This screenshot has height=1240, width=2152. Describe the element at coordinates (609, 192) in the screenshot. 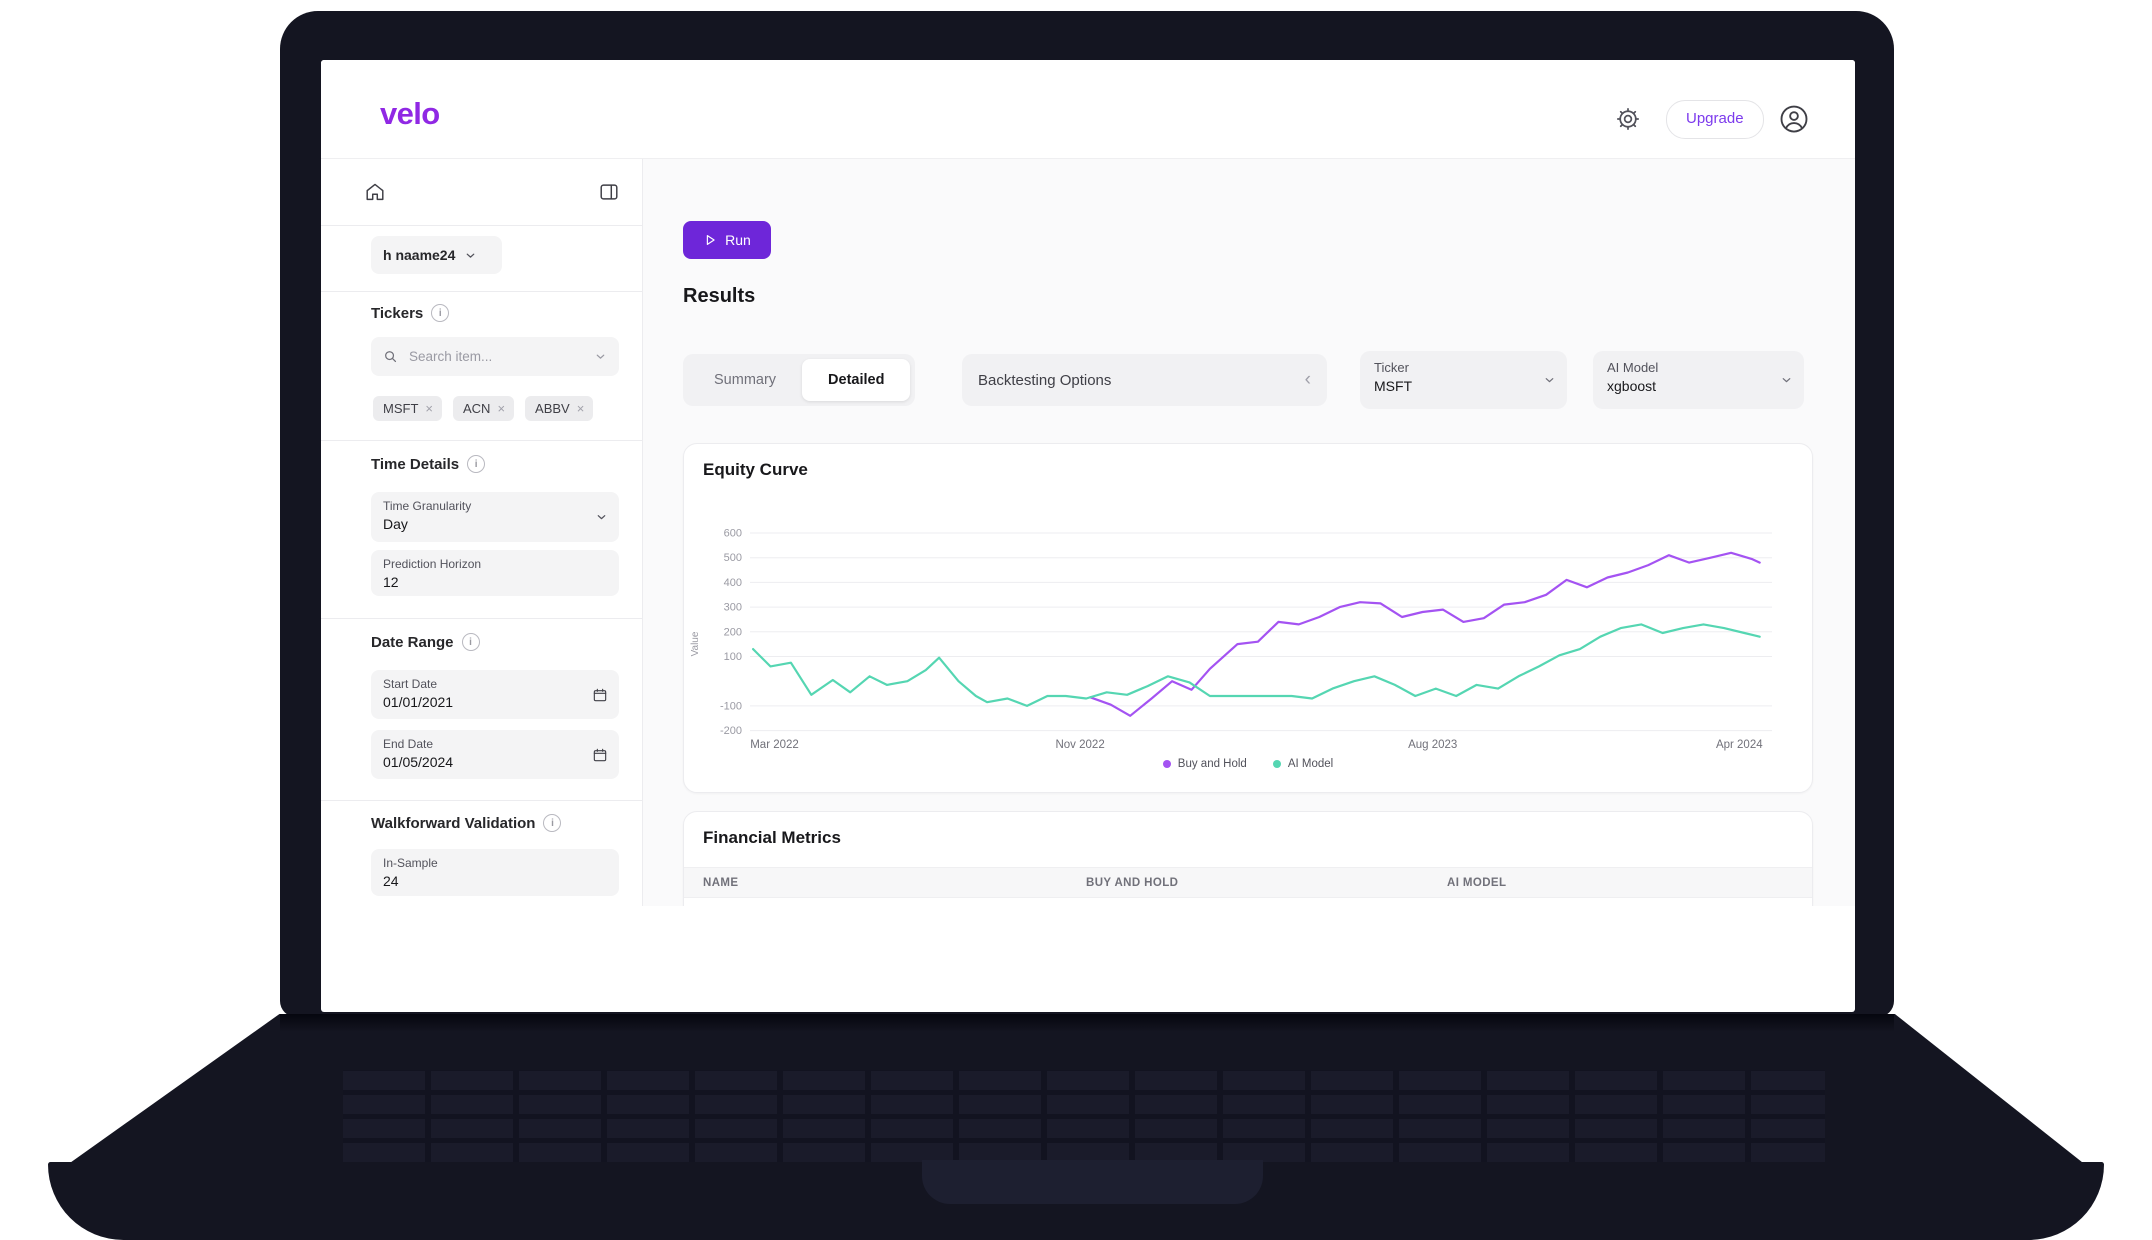

I see `sidebar-toggle-icon` at that location.